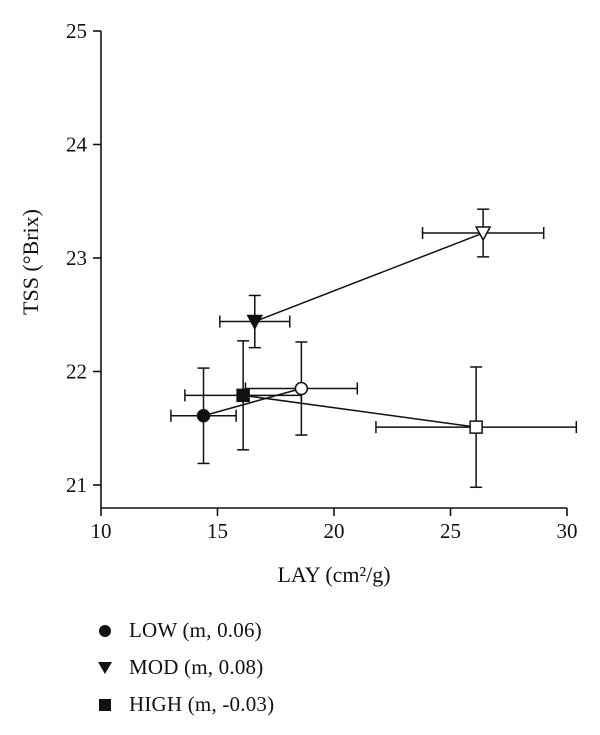  Describe the element at coordinates (105, 705) in the screenshot. I see `filled-square-icon` at that location.